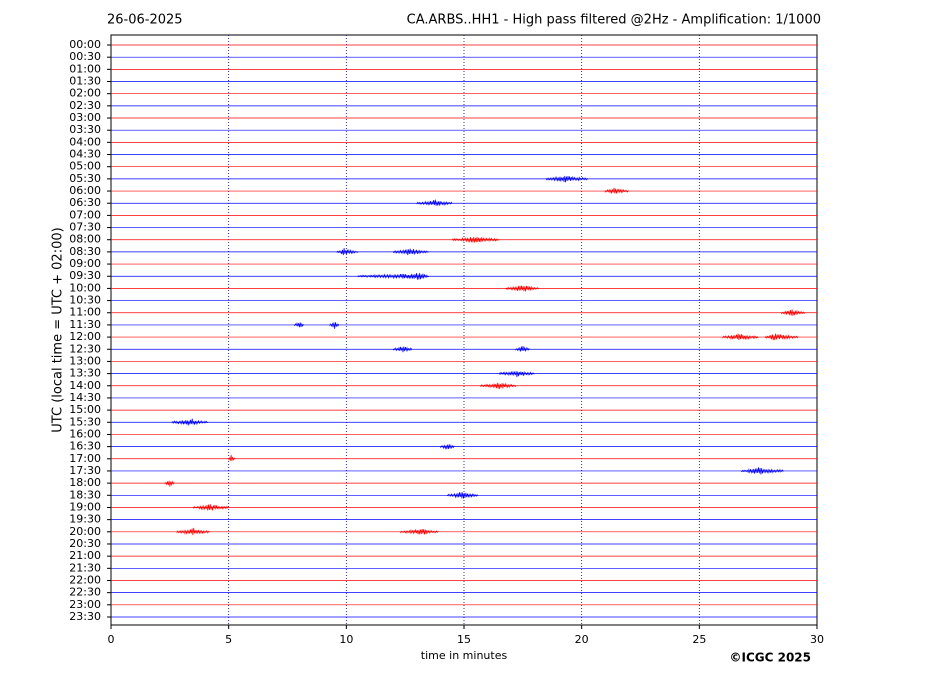 Image resolution: width=927 pixels, height=696 pixels. Describe the element at coordinates (85, 348) in the screenshot. I see `y-tick-label: 12:30` at that location.